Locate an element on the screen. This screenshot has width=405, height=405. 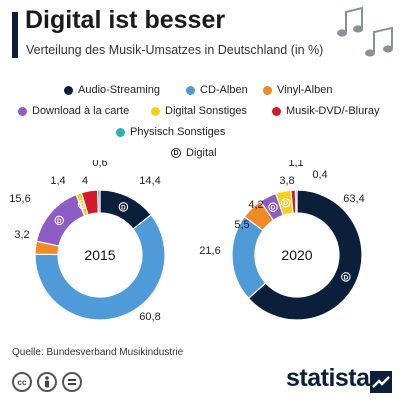
donut-slice-2015-physisch-sonstiges is located at coordinates (98, 201).